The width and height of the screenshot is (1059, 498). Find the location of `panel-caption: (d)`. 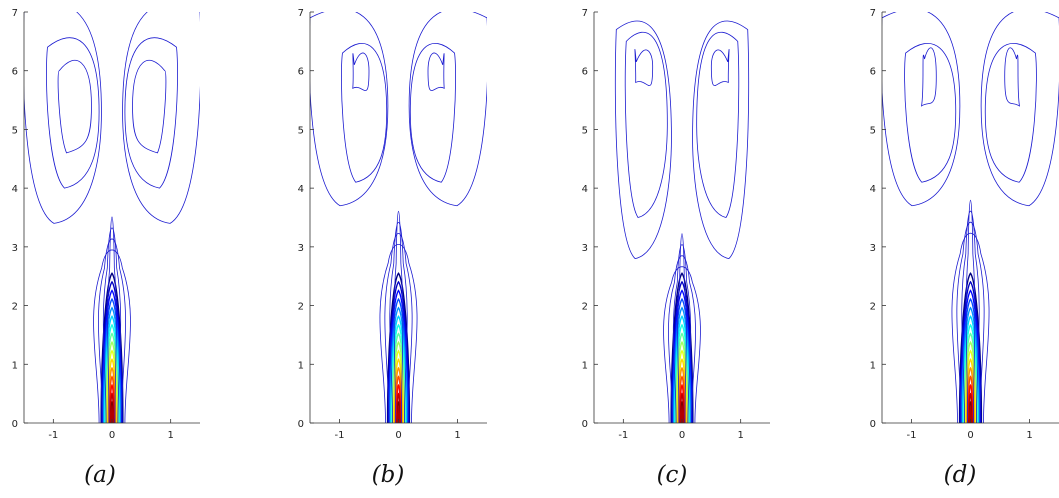

panel-caption: (d) is located at coordinates (960, 475).